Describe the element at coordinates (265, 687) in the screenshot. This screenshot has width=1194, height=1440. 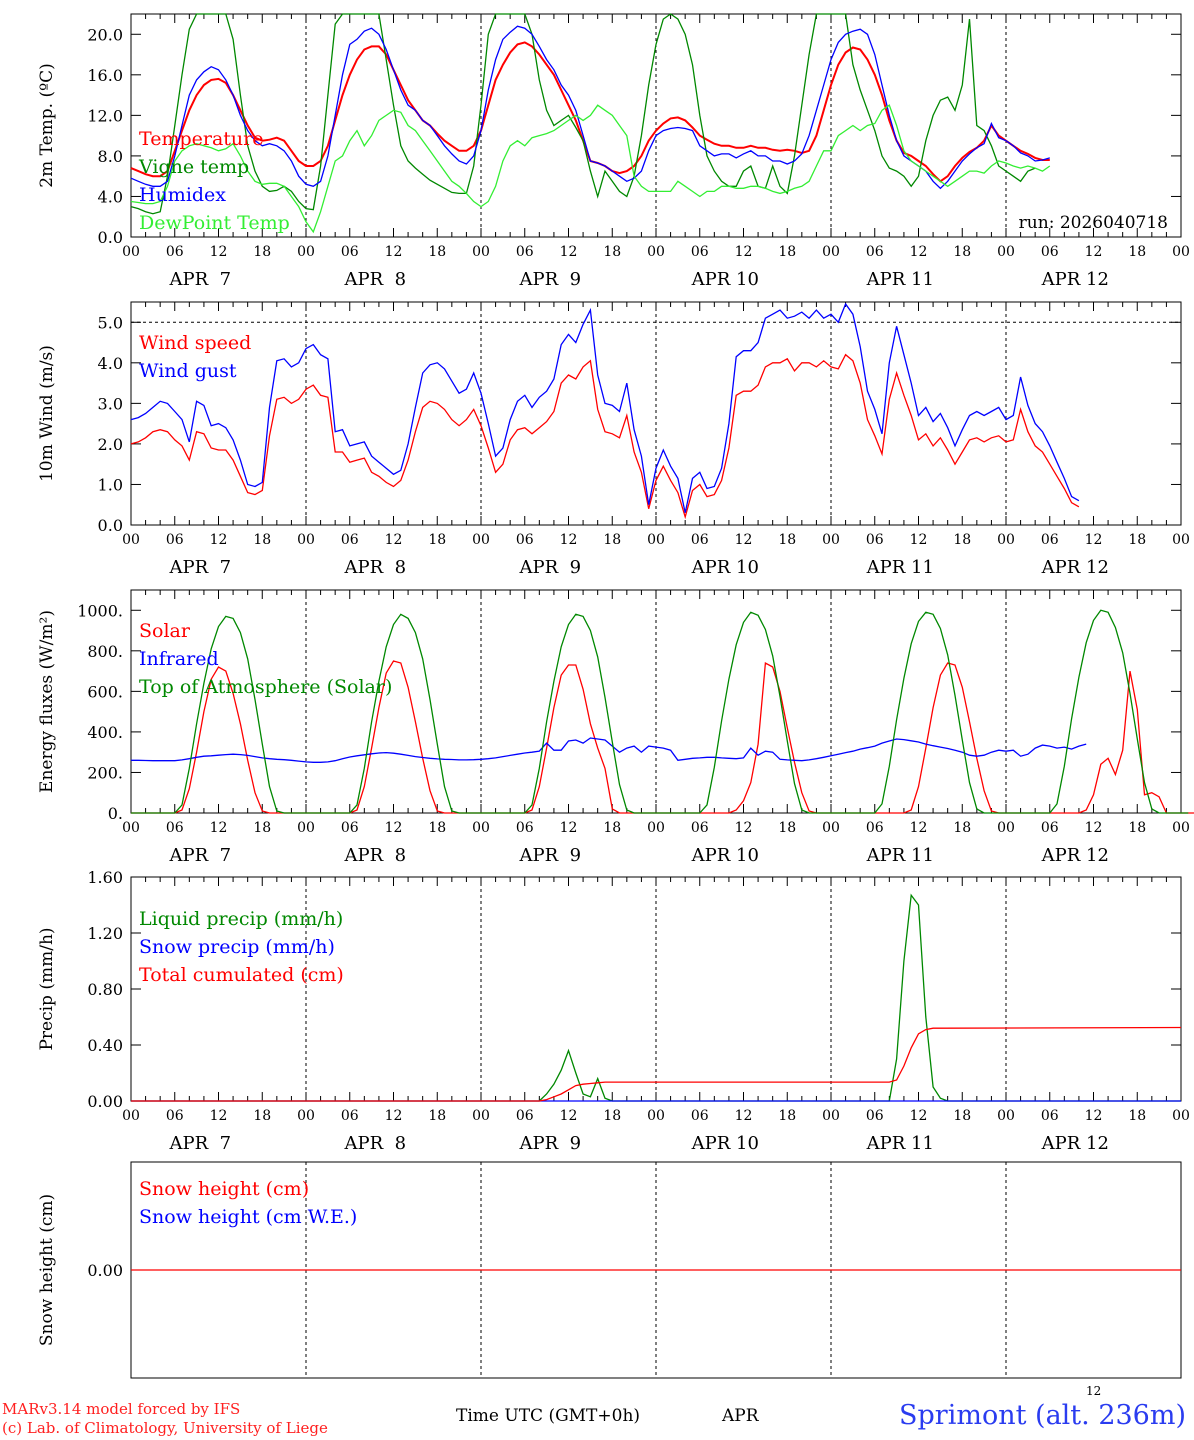
I see `legend-entry: Top of Atmosphere (Solar)` at that location.